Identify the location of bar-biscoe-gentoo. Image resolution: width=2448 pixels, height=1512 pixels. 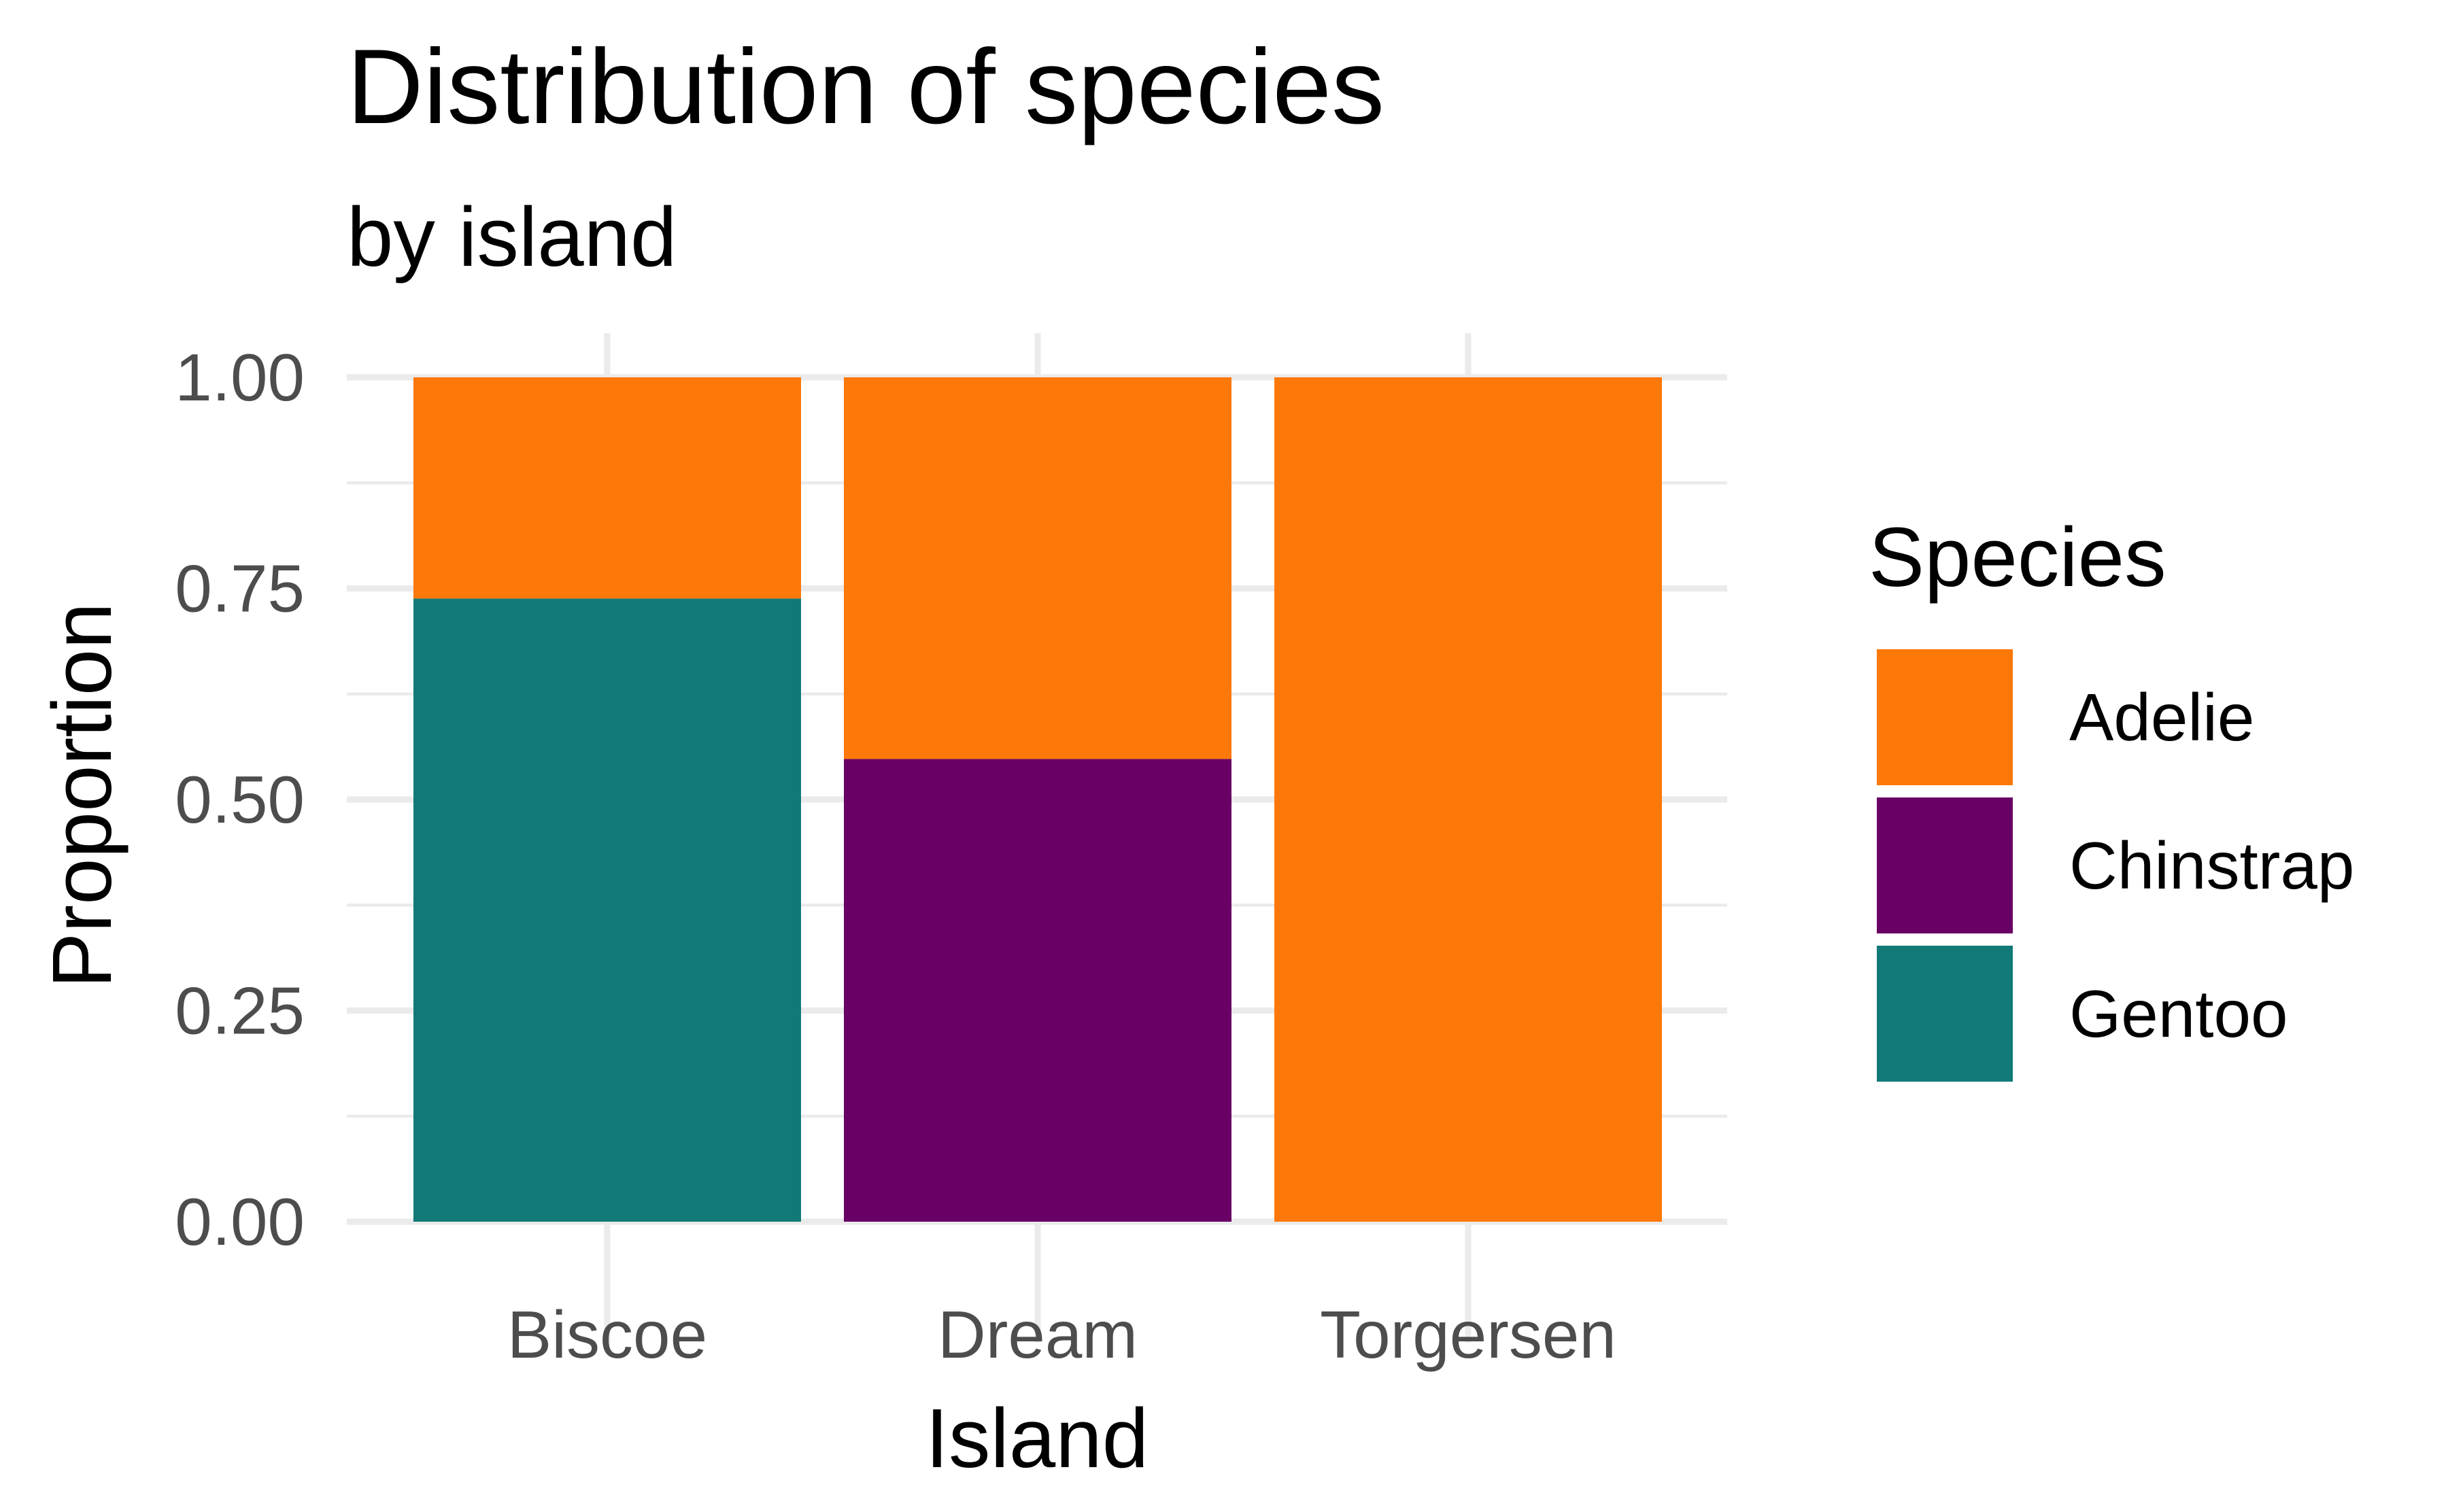
(607, 910).